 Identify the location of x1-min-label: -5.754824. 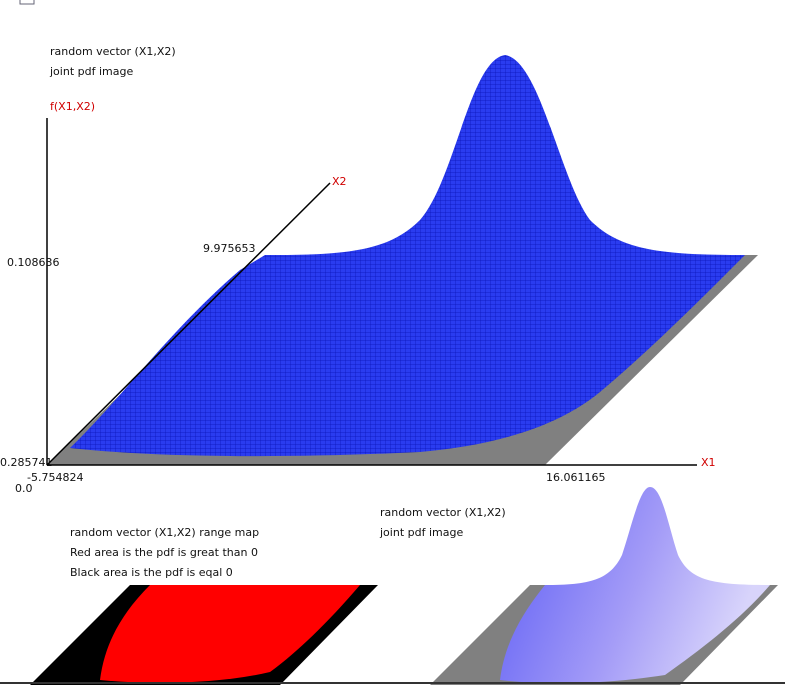
(55, 477).